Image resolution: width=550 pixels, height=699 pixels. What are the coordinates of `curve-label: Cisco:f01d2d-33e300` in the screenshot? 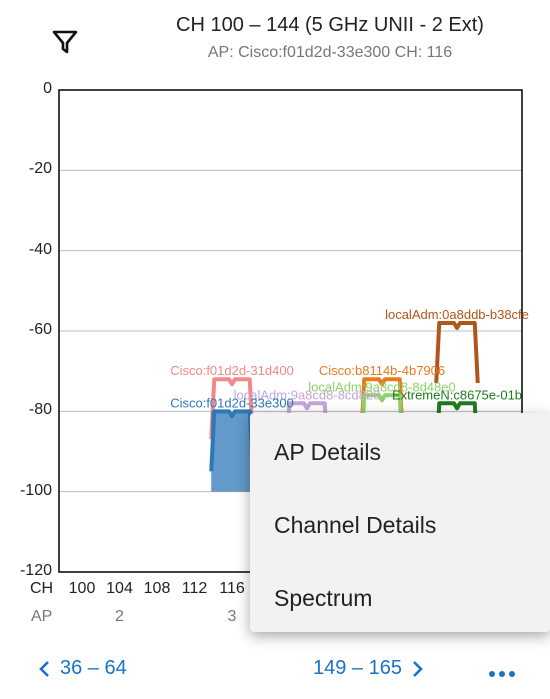 It's located at (232, 402).